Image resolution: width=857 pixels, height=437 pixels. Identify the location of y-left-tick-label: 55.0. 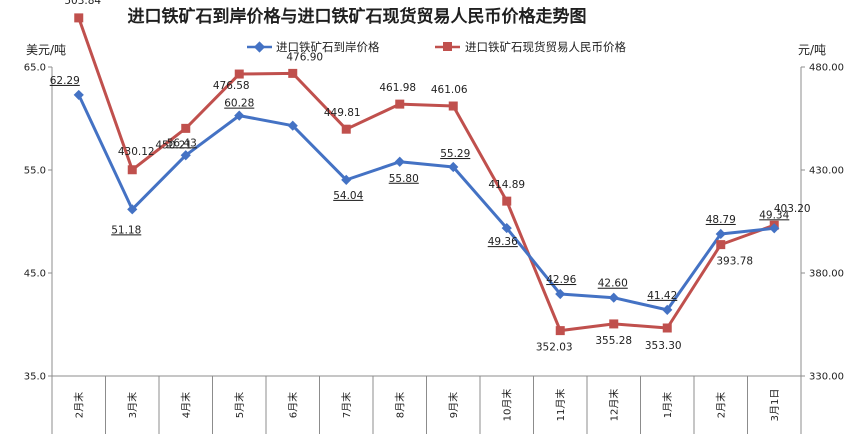
(35, 171).